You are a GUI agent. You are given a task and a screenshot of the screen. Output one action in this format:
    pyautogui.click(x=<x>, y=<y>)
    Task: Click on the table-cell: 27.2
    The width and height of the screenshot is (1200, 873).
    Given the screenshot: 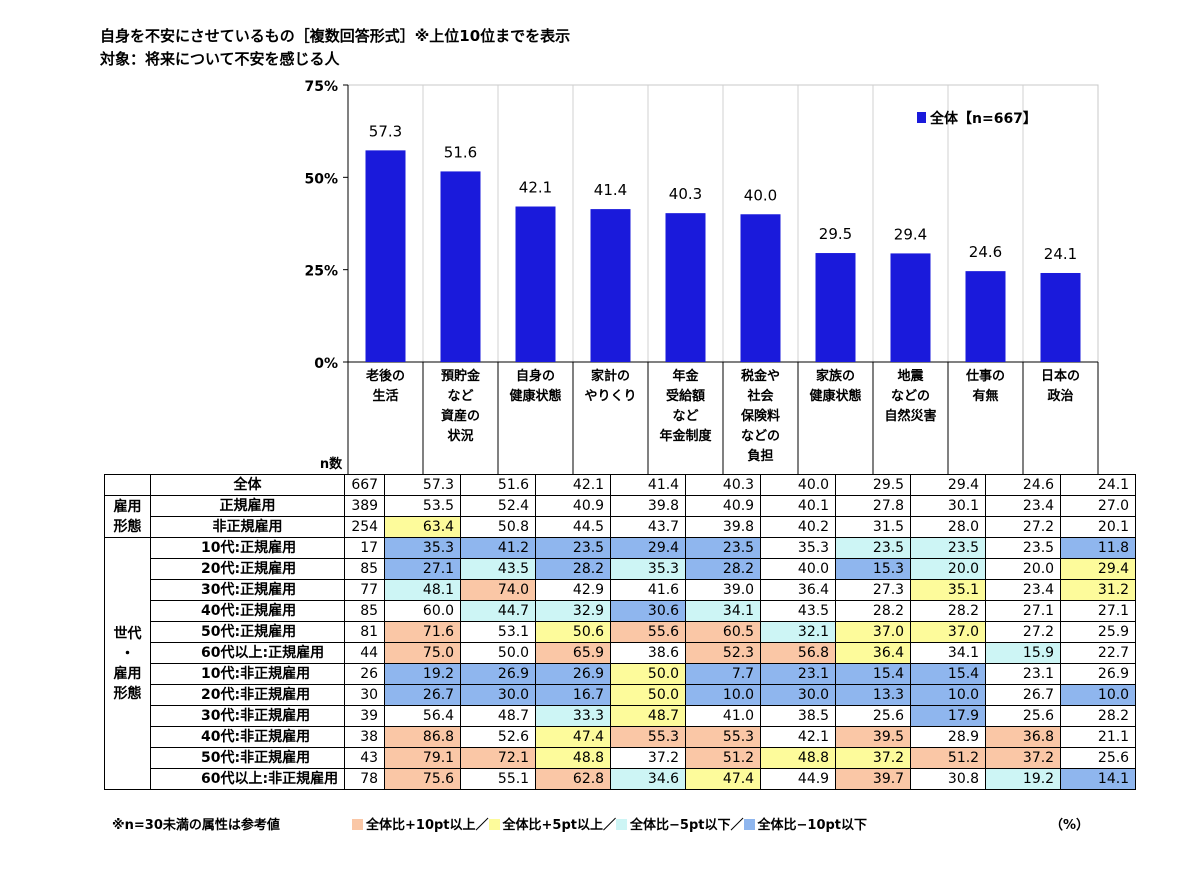 What is the action you would take?
    pyautogui.click(x=1023, y=527)
    